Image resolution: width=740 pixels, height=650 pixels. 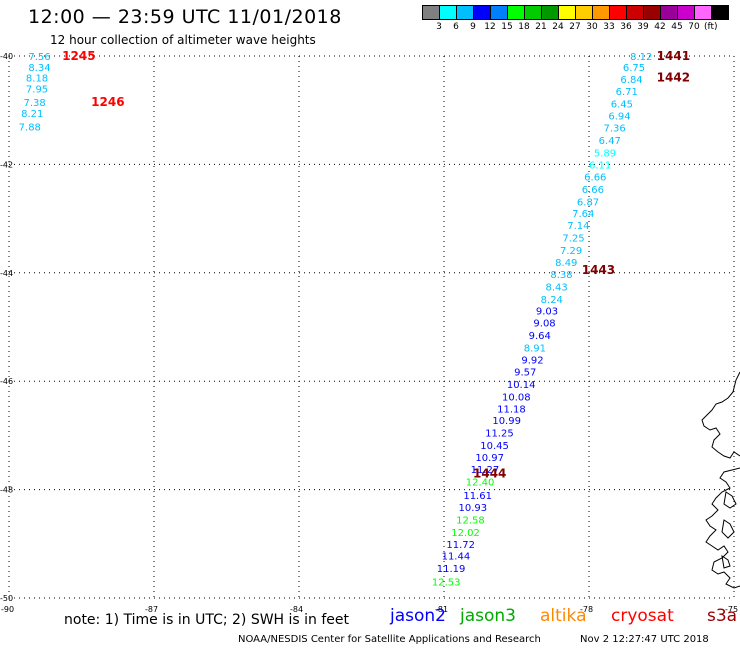 What do you see at coordinates (588, 202) in the screenshot?
I see `swh-reading: 6.87` at bounding box center [588, 202].